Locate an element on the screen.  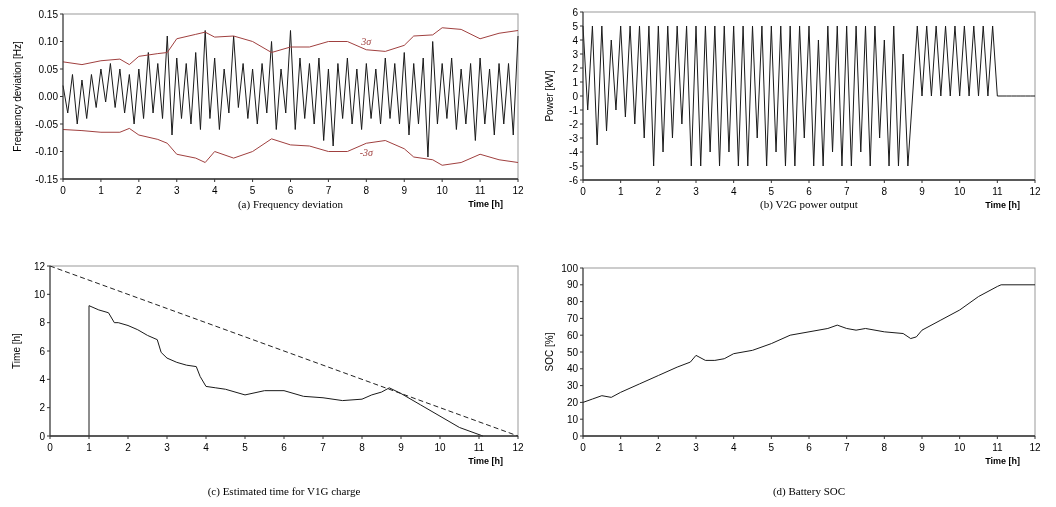
y-tick-label: 12 is located at coordinates (39, 266).